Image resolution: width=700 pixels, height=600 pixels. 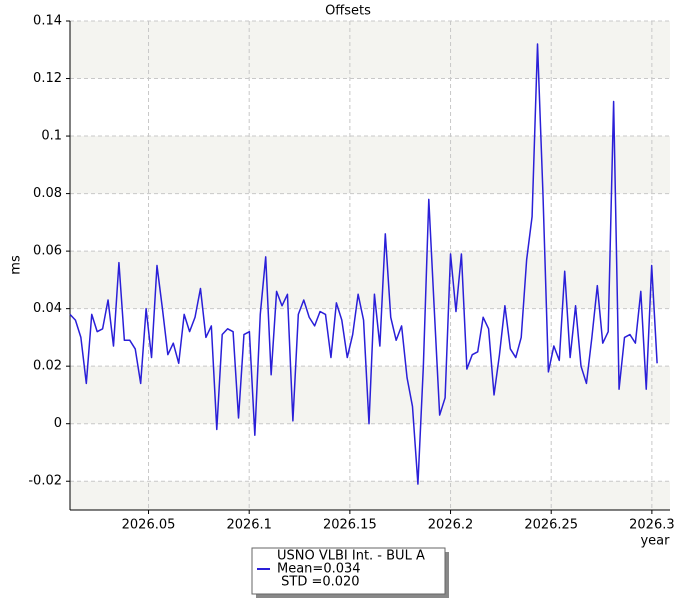 What do you see at coordinates (149, 525) in the screenshot?
I see `x-tick-label: 2026.05` at bounding box center [149, 525].